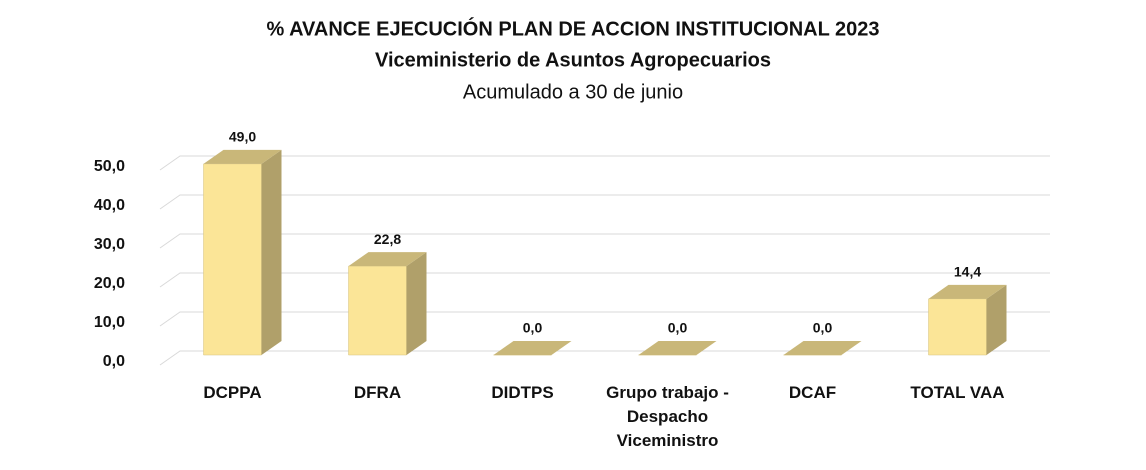 This screenshot has width=1146, height=470. What do you see at coordinates (109, 283) in the screenshot?
I see `y-tick-label: 20,0` at bounding box center [109, 283].